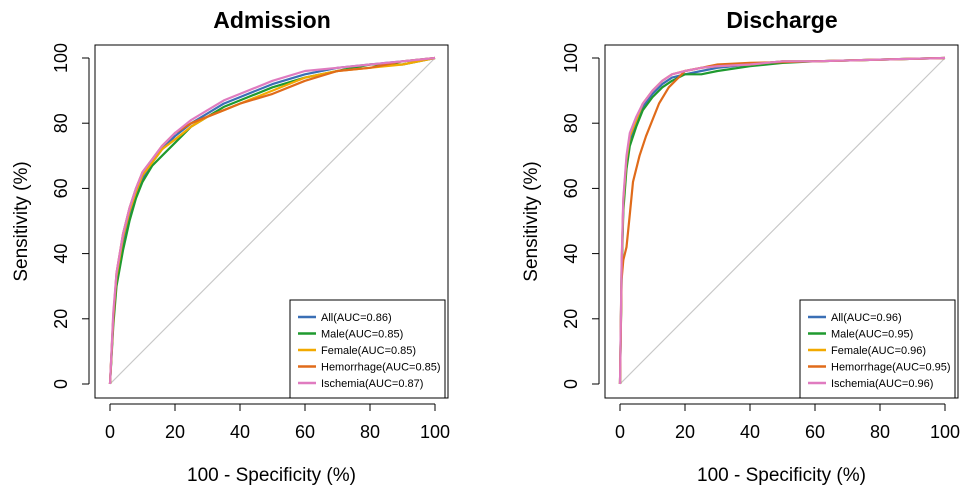 The width and height of the screenshot is (970, 493). I want to click on chart-title: Admission, so click(272, 20).